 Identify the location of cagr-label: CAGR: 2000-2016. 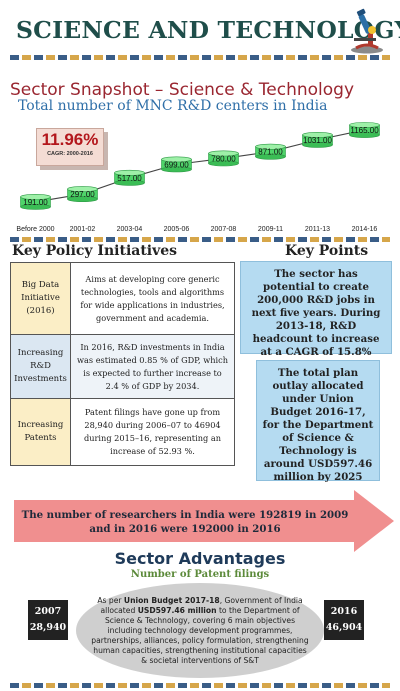
(70, 154).